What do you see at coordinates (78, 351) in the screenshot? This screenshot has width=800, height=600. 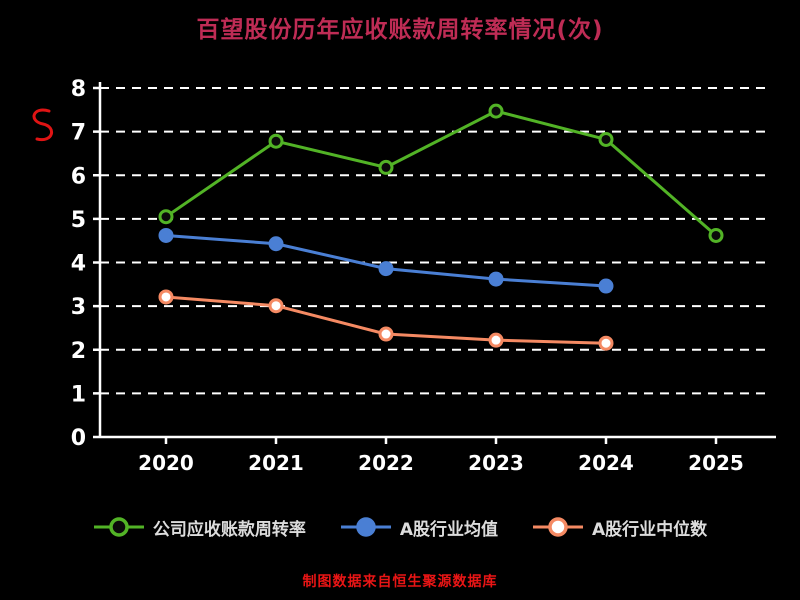 I see `y-tick-label: 2` at bounding box center [78, 351].